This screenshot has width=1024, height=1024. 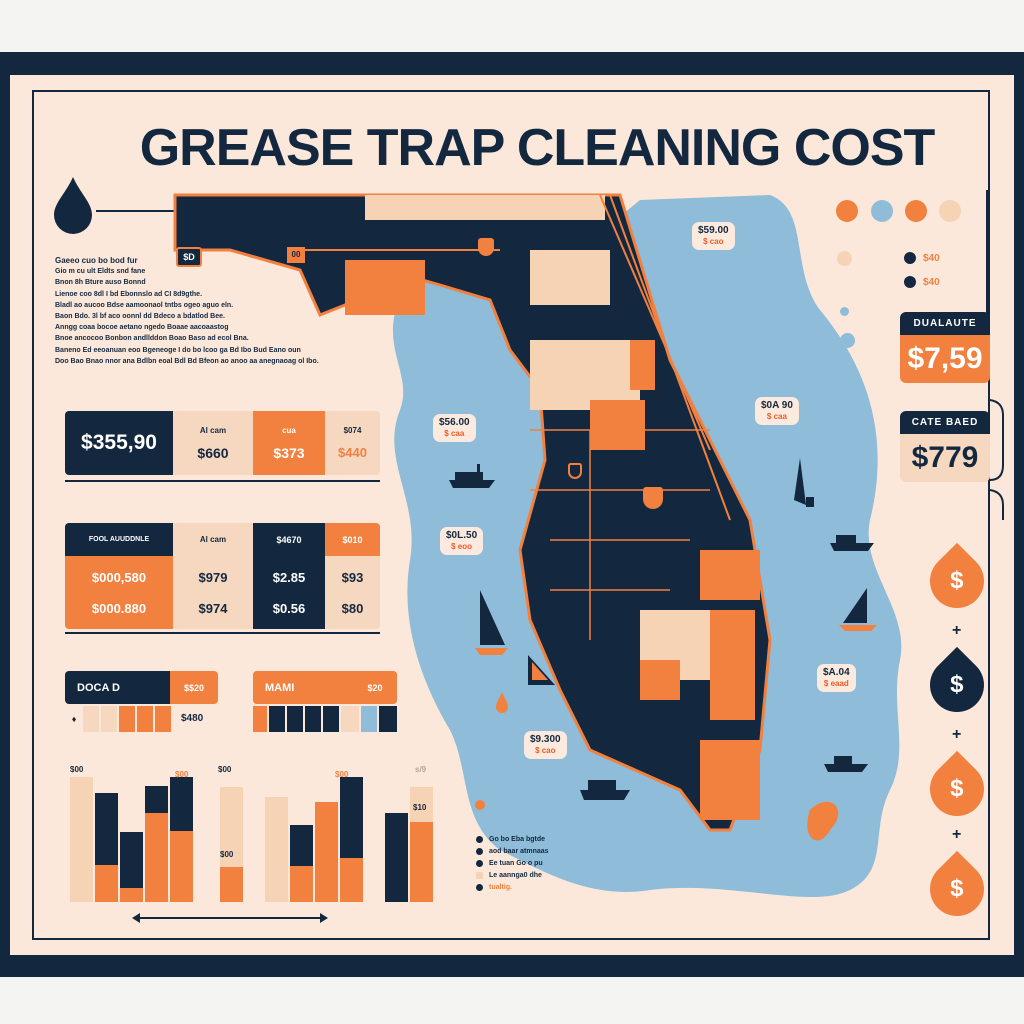 I want to click on cell-value: $979, so click(x=213, y=577).